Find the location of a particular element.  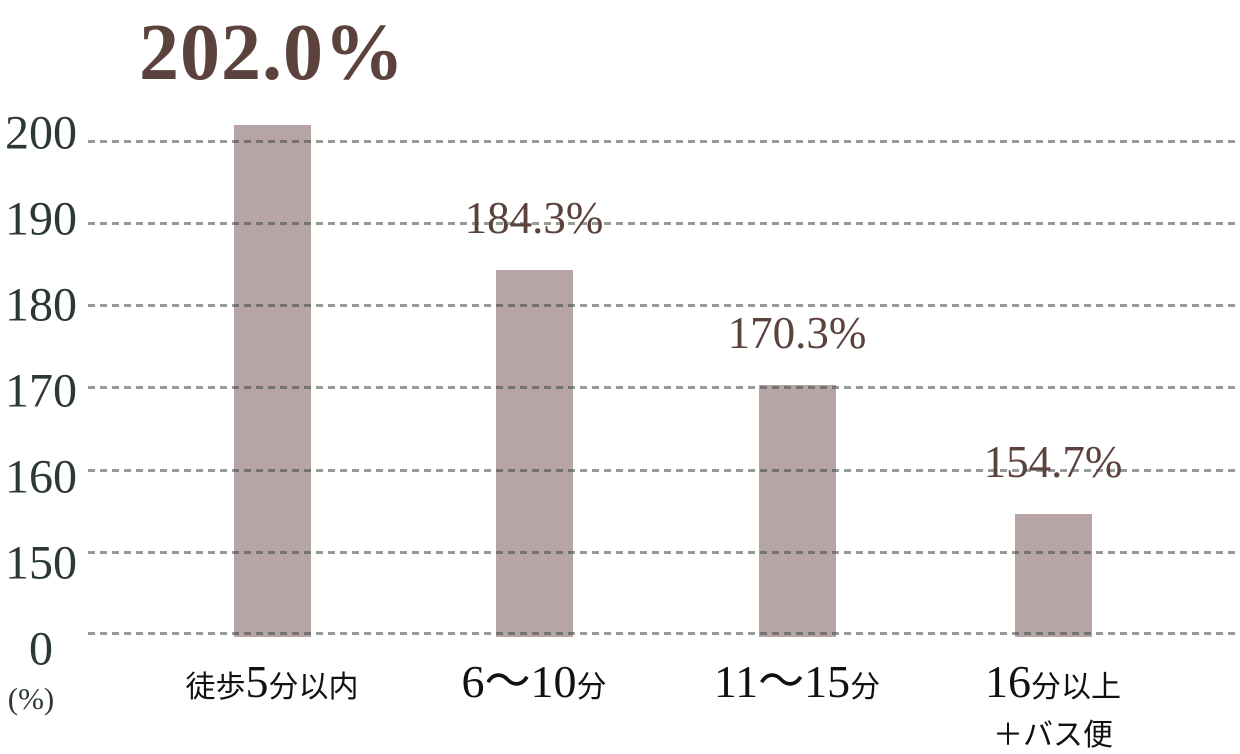

category-label-0: 徒歩5分以内 is located at coordinates (272, 687).